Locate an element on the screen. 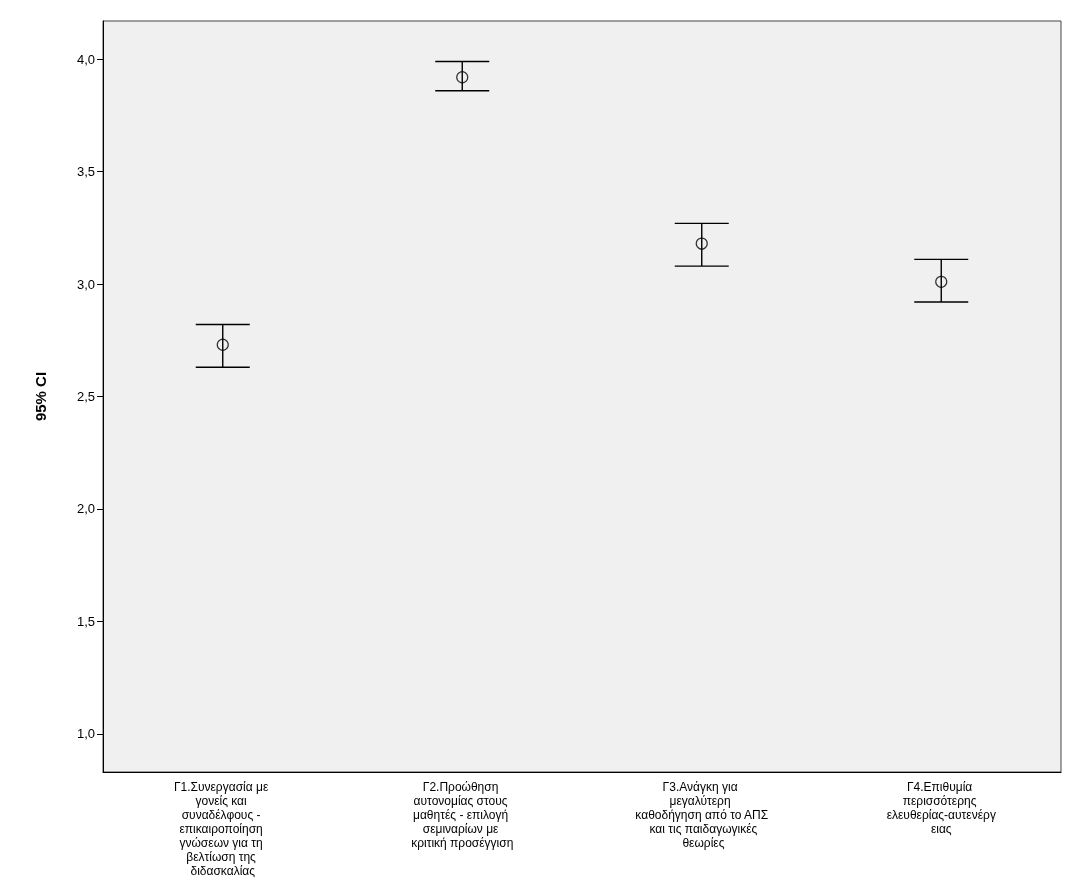  x-tick-label: Γ4.Επιθυμία περισσότερης ελευθερίας-αυτενέργειας is located at coordinates (941, 808).